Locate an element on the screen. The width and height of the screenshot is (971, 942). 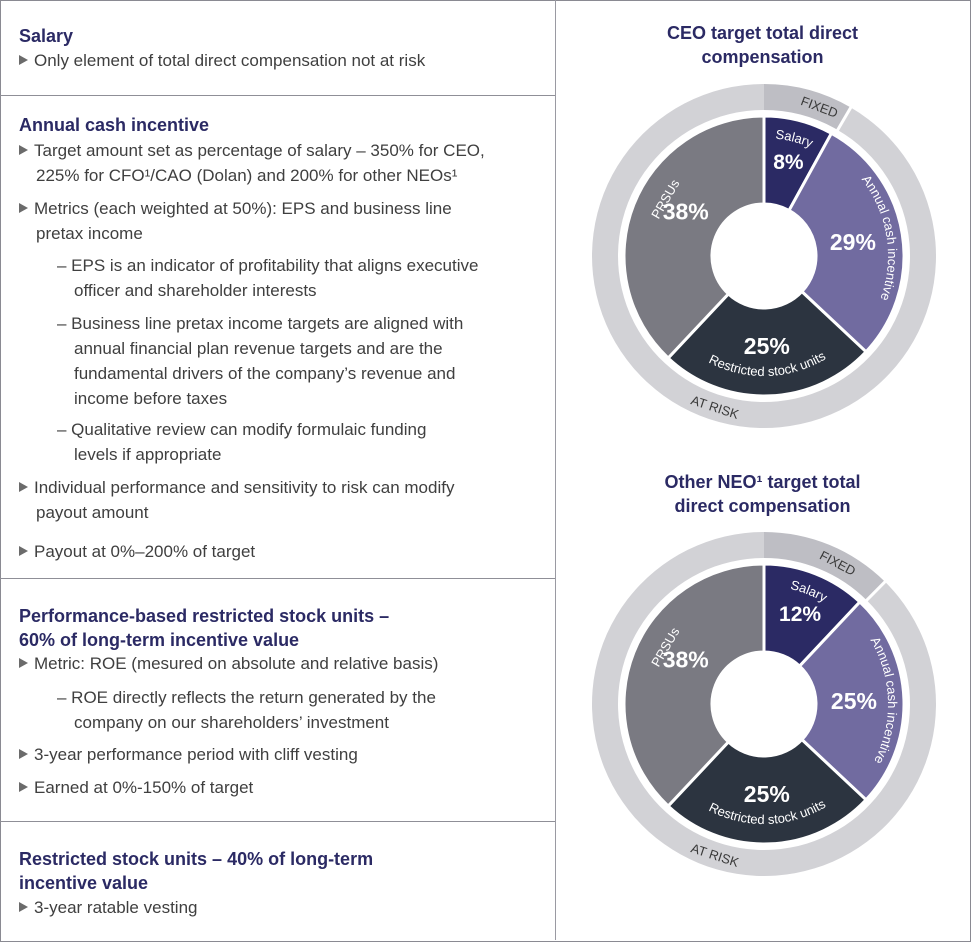
annual-heading: Annual cash incentive is located at coordinates (114, 125).